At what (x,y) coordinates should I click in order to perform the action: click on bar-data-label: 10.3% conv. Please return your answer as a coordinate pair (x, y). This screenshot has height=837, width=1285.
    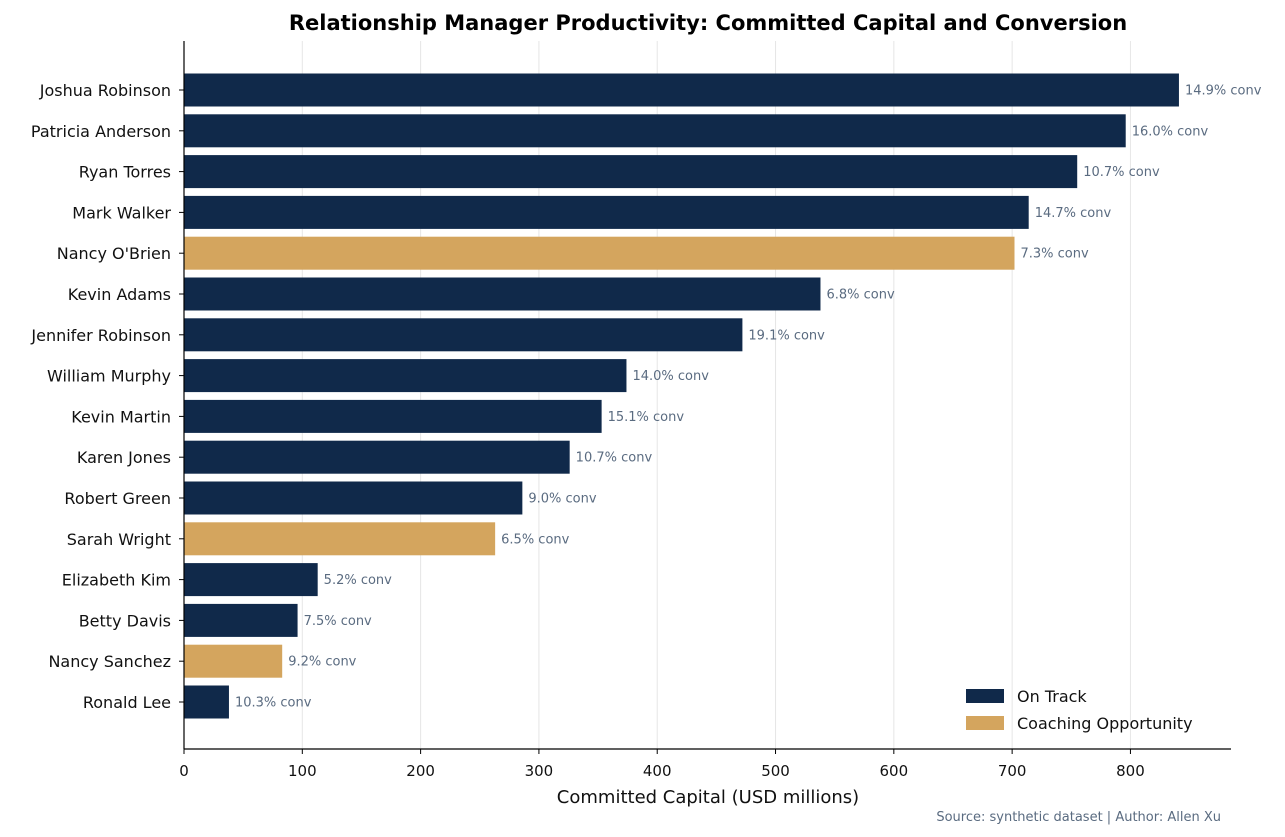
    Looking at the image, I should click on (273, 703).